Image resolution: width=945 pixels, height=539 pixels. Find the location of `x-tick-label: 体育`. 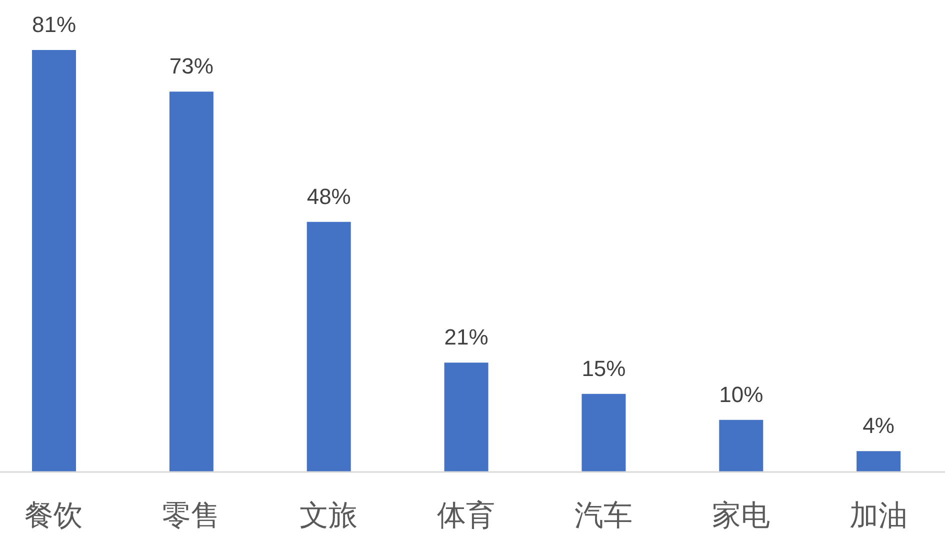

x-tick-label: 体育 is located at coordinates (466, 515).